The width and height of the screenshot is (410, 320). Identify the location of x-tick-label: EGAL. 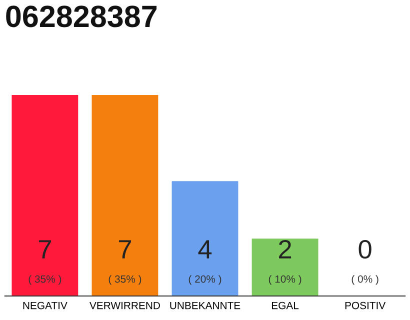
(285, 306).